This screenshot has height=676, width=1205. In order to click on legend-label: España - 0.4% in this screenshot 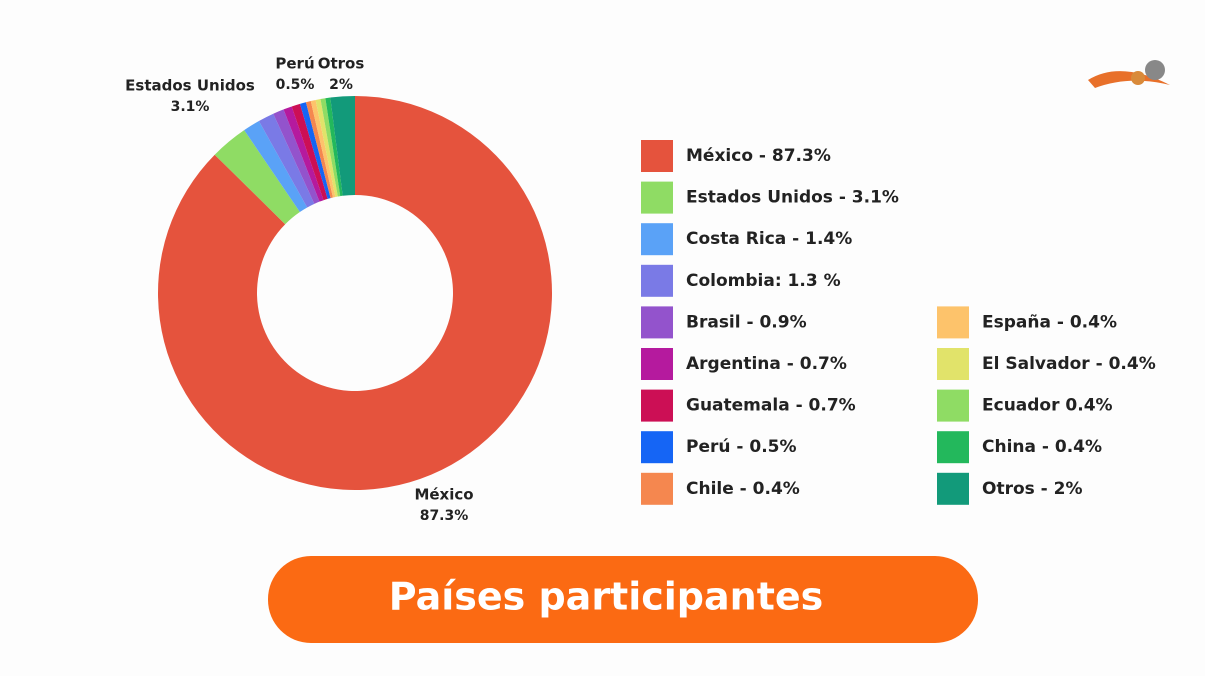, I will do `click(1049, 322)`.